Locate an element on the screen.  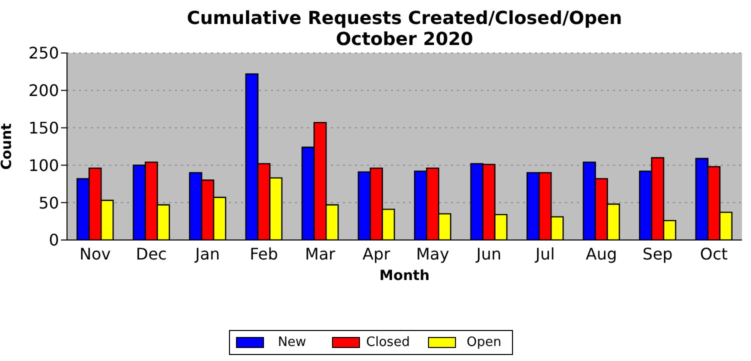
x-tick-label: May is located at coordinates (433, 254).